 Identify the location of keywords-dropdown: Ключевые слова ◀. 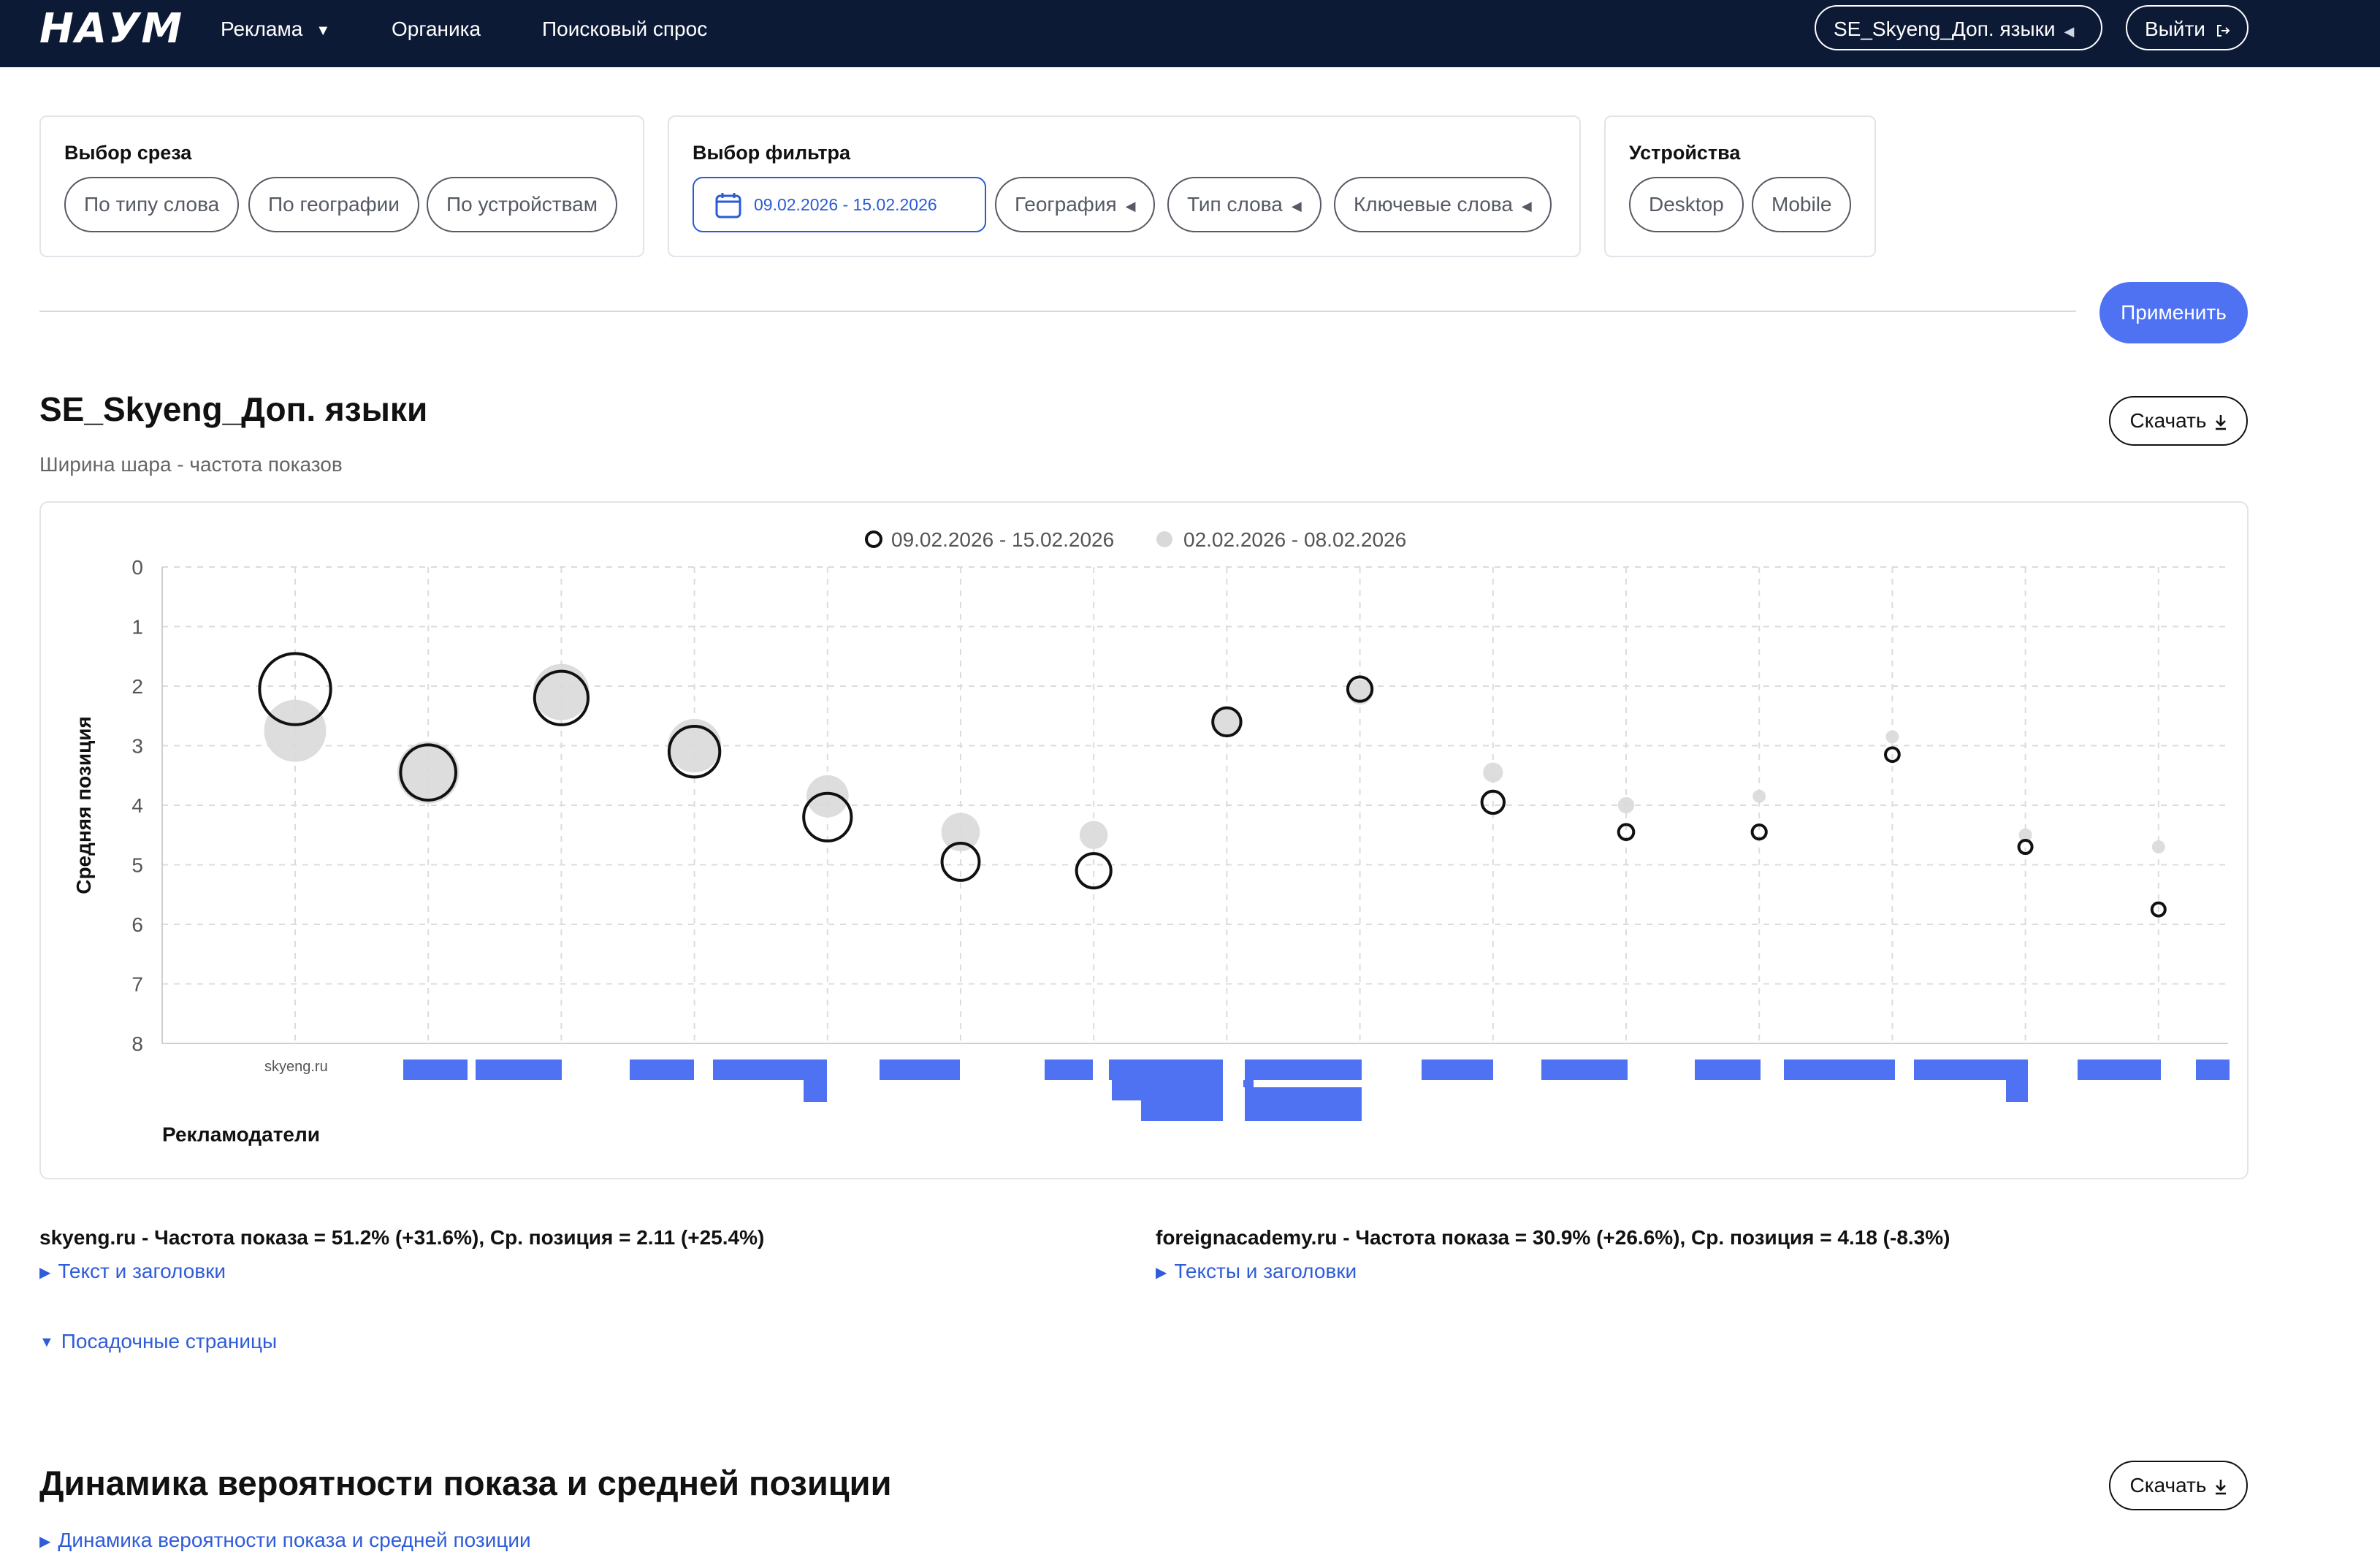
(1443, 204).